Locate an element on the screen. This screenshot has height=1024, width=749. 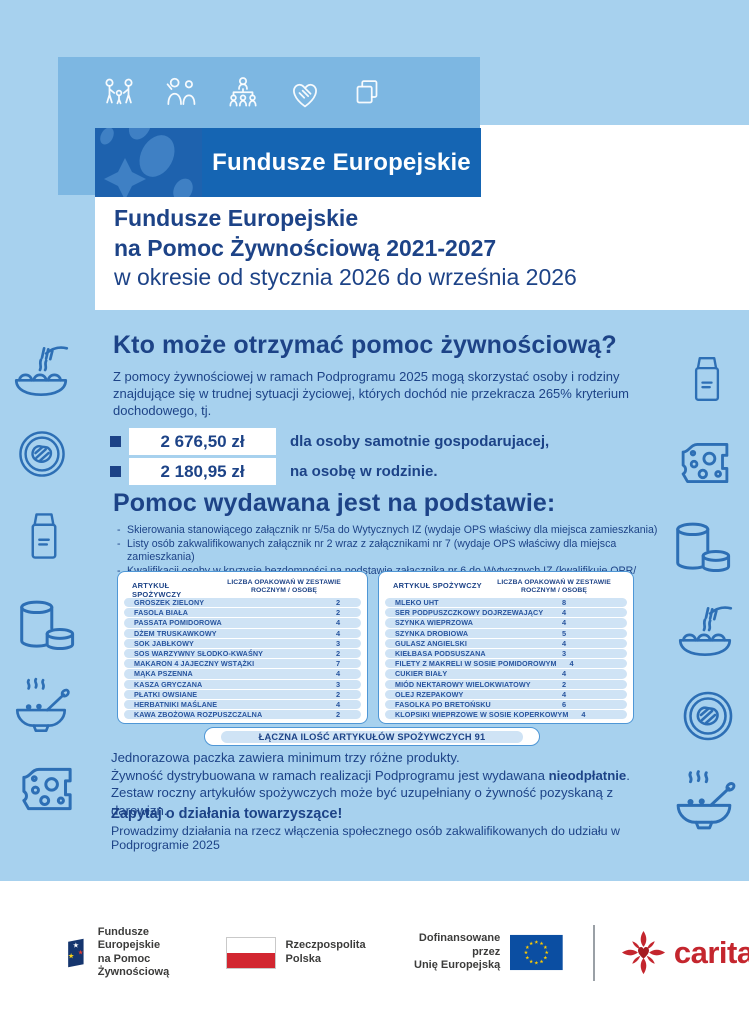
table-row: PŁATKI OWSIANE 2 is located at coordinates (242, 694).